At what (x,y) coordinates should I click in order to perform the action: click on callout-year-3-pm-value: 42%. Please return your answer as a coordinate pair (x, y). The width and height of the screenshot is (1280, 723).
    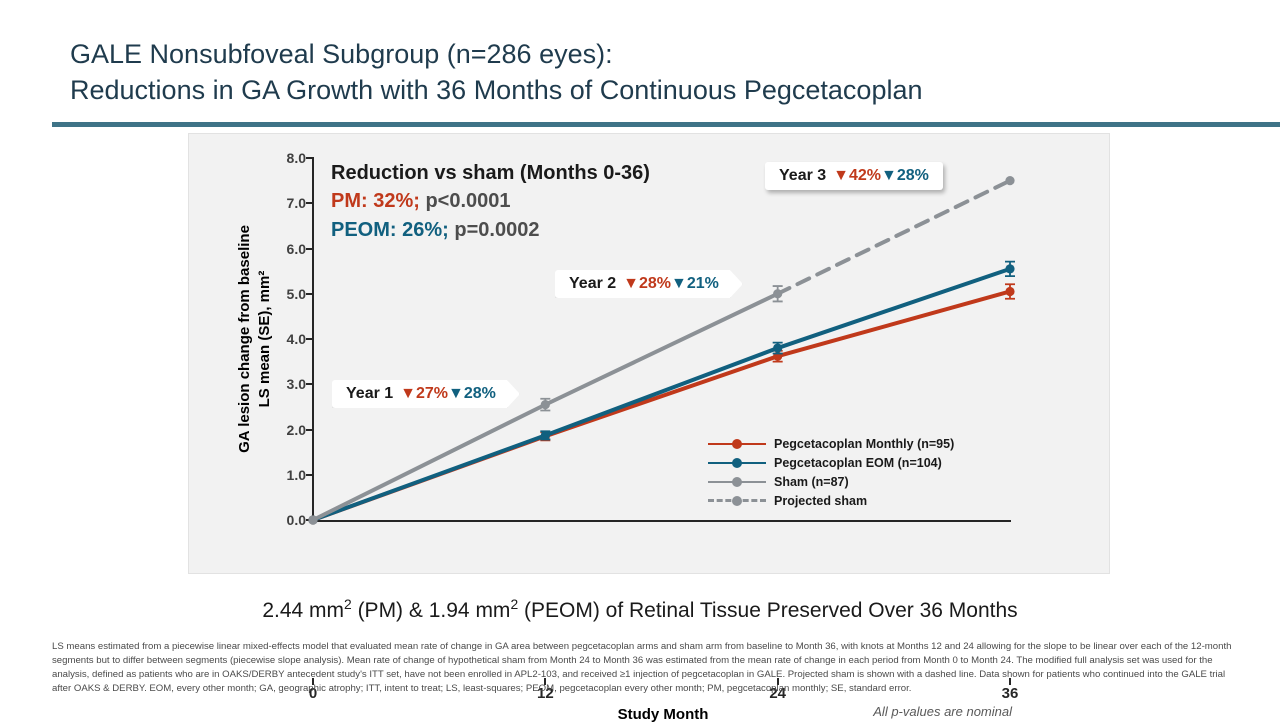
    Looking at the image, I should click on (865, 175).